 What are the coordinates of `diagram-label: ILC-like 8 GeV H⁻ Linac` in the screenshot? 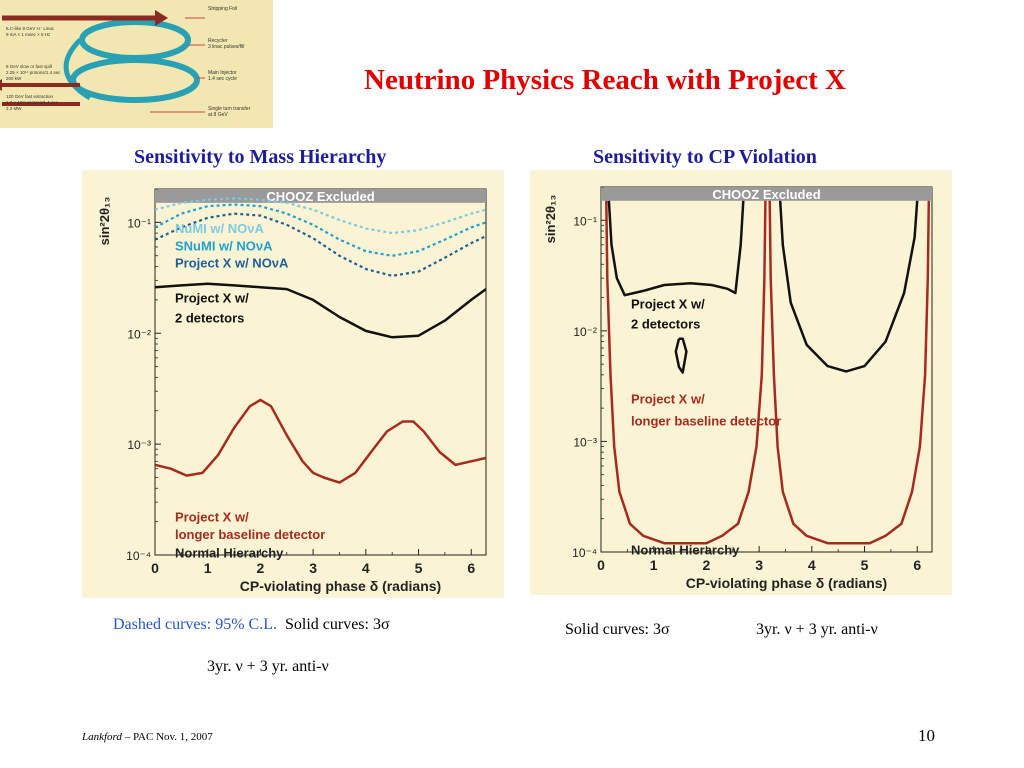 It's located at (30, 28).